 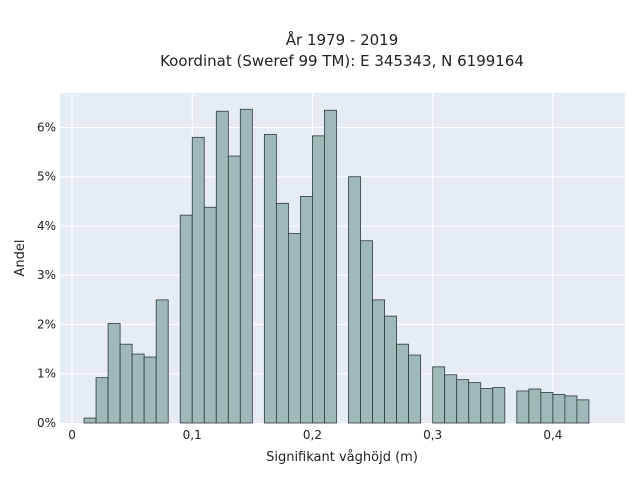 What do you see at coordinates (342, 457) in the screenshot?
I see `x-axis-label: Signifikant våghöjd (m)` at bounding box center [342, 457].